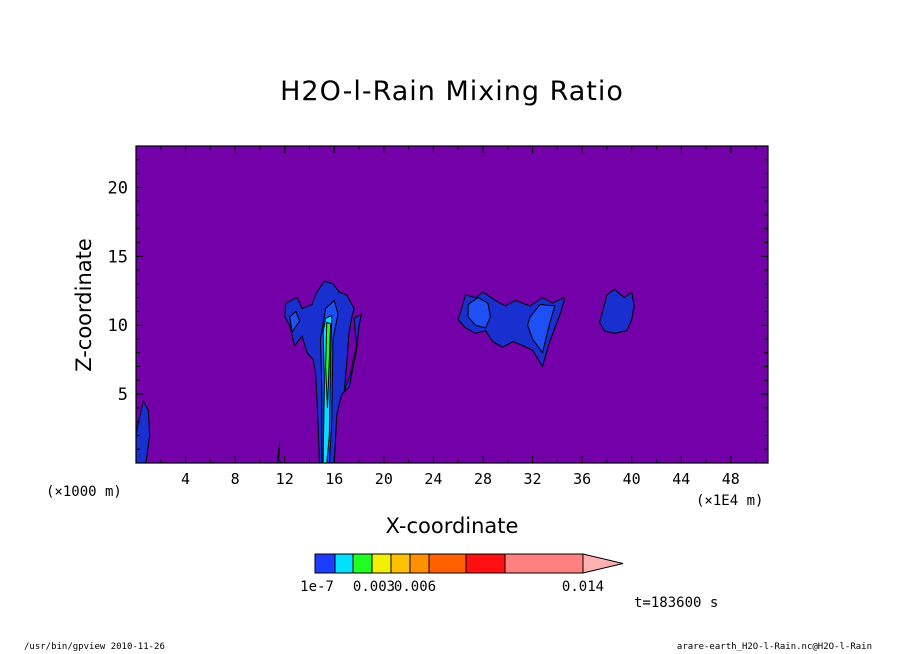 This screenshot has height=654, width=904. What do you see at coordinates (374, 587) in the screenshot?
I see `colorbar-label: 0.003` at bounding box center [374, 587].